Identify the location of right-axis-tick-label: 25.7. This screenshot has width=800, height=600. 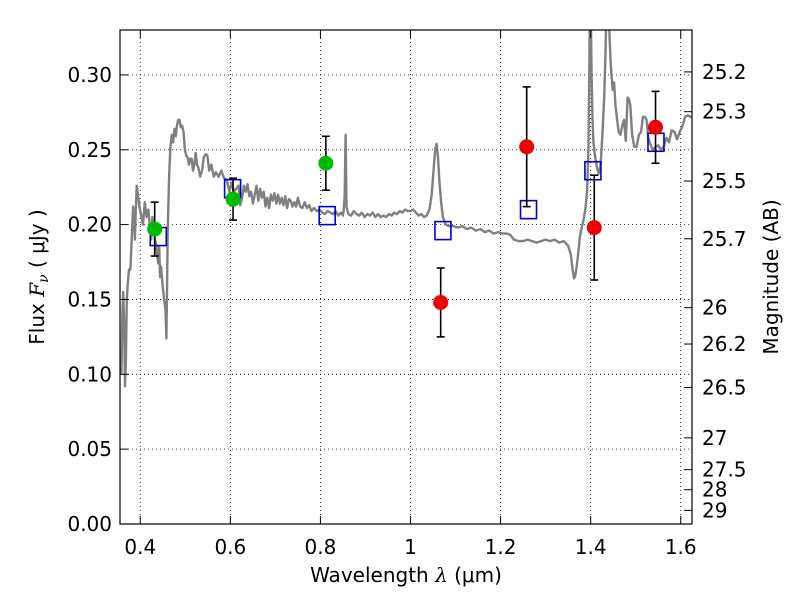
(724, 239).